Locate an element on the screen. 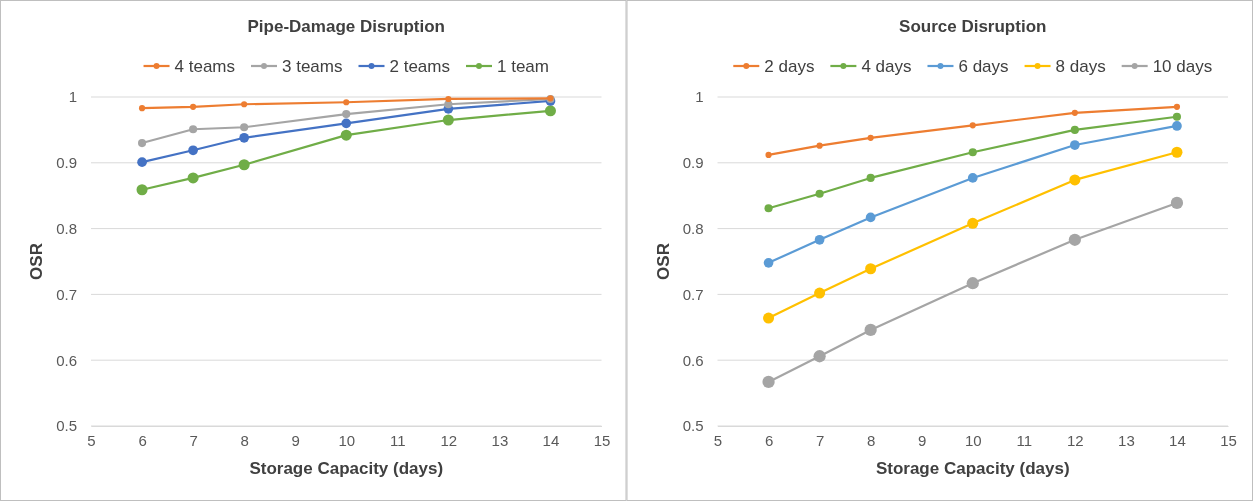 The height and width of the screenshot is (501, 1253). legend-label: 2 days is located at coordinates (789, 66).